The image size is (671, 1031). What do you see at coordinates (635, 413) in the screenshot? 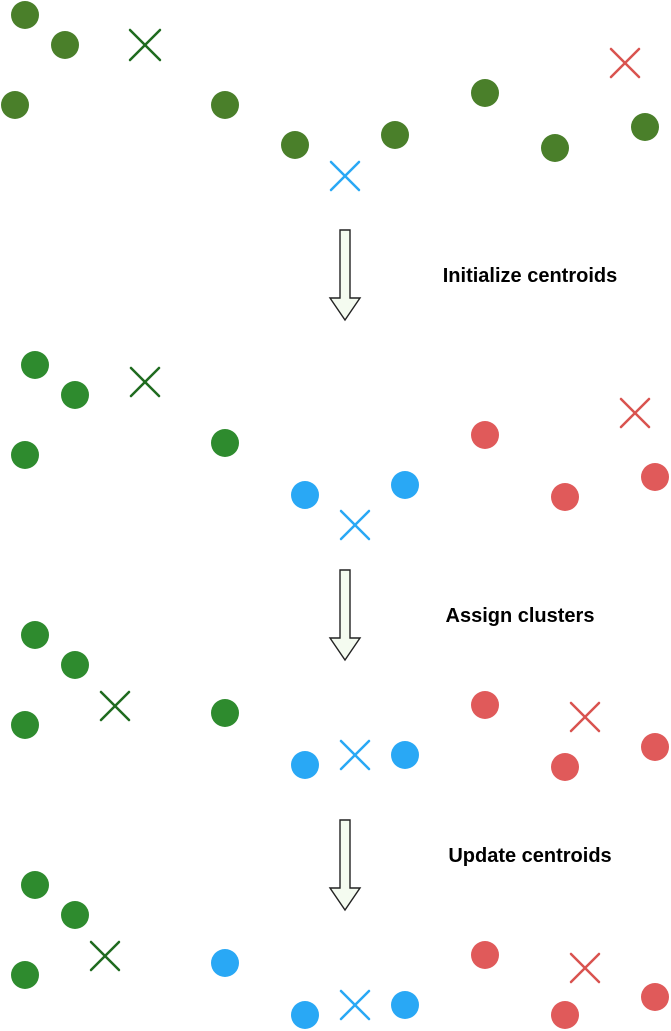
I see `centroid-x-icon-assigned-red-centroid` at bounding box center [635, 413].